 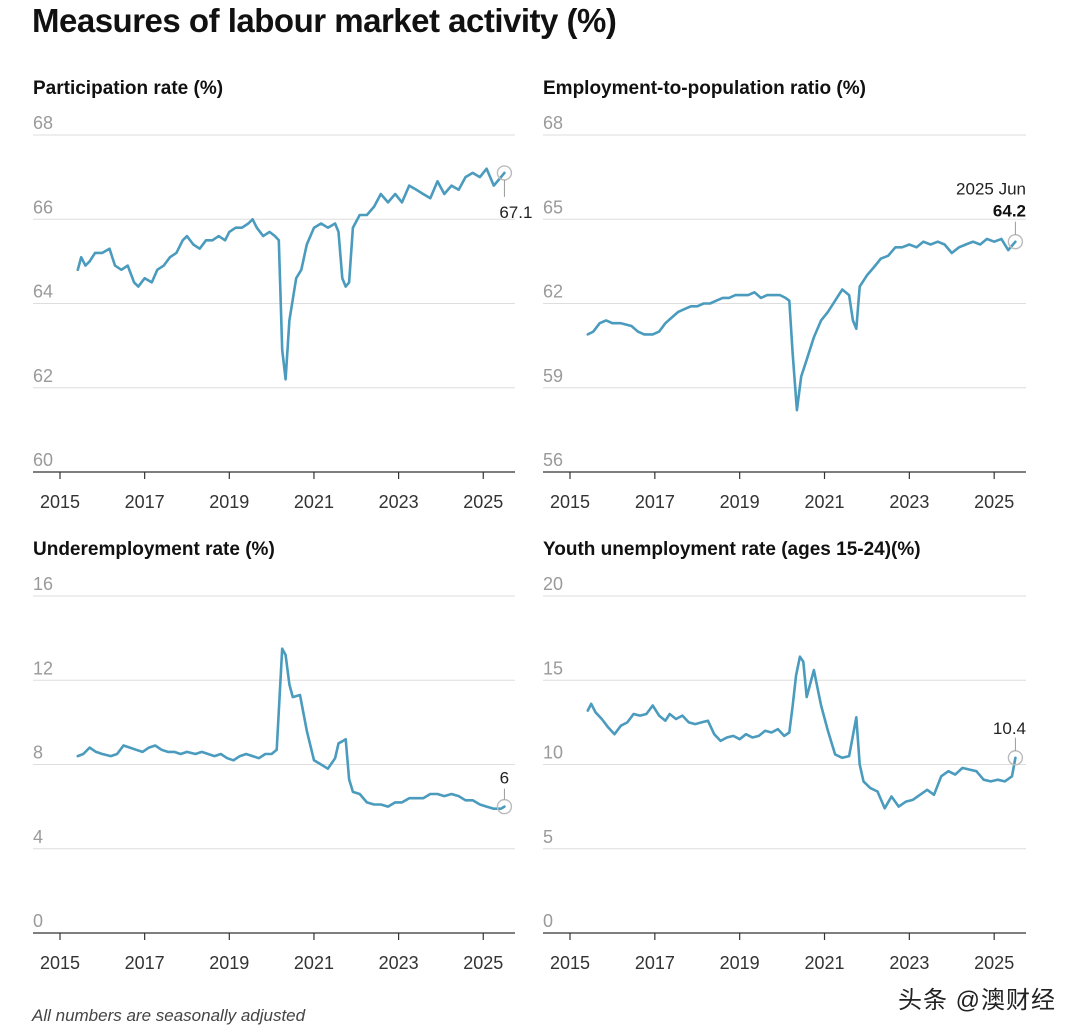 I want to click on end-value-label: 10.4, so click(x=1009, y=728).